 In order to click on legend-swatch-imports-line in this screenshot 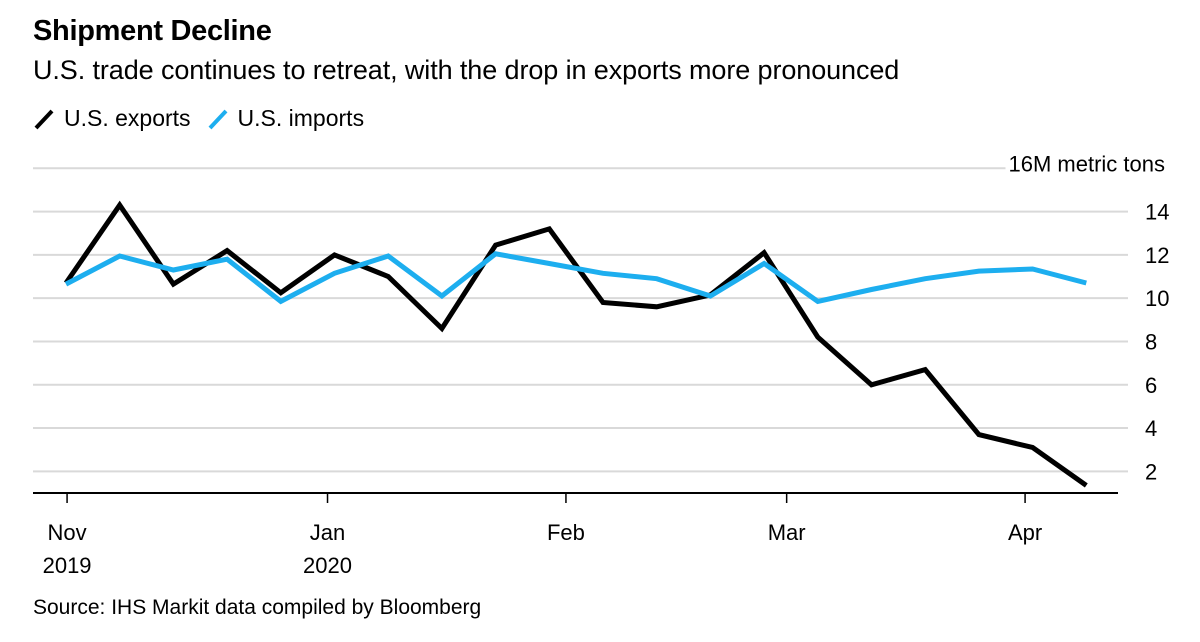, I will do `click(218, 119)`.